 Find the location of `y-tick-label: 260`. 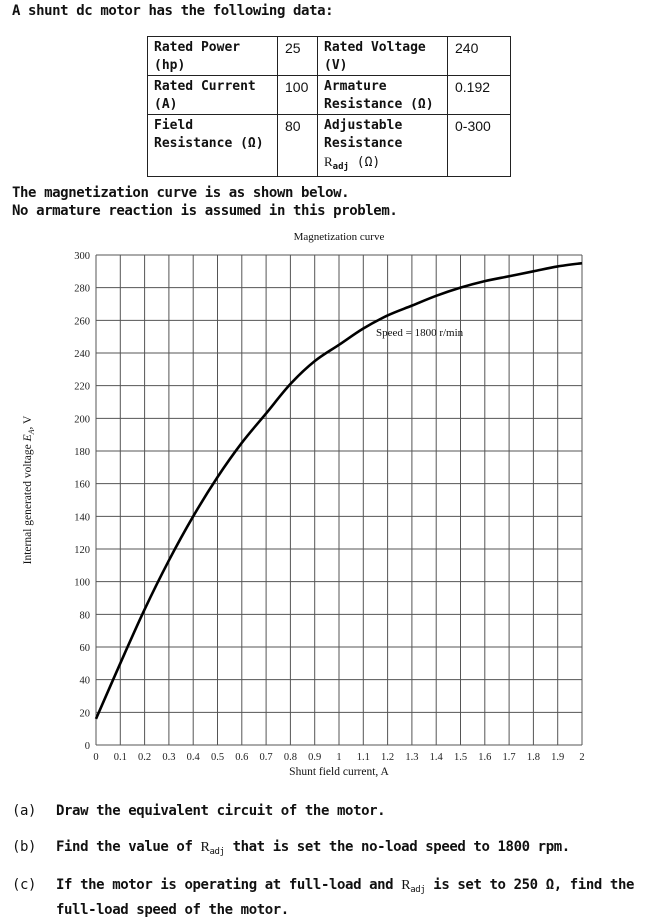

y-tick-label: 260 is located at coordinates (82, 321).